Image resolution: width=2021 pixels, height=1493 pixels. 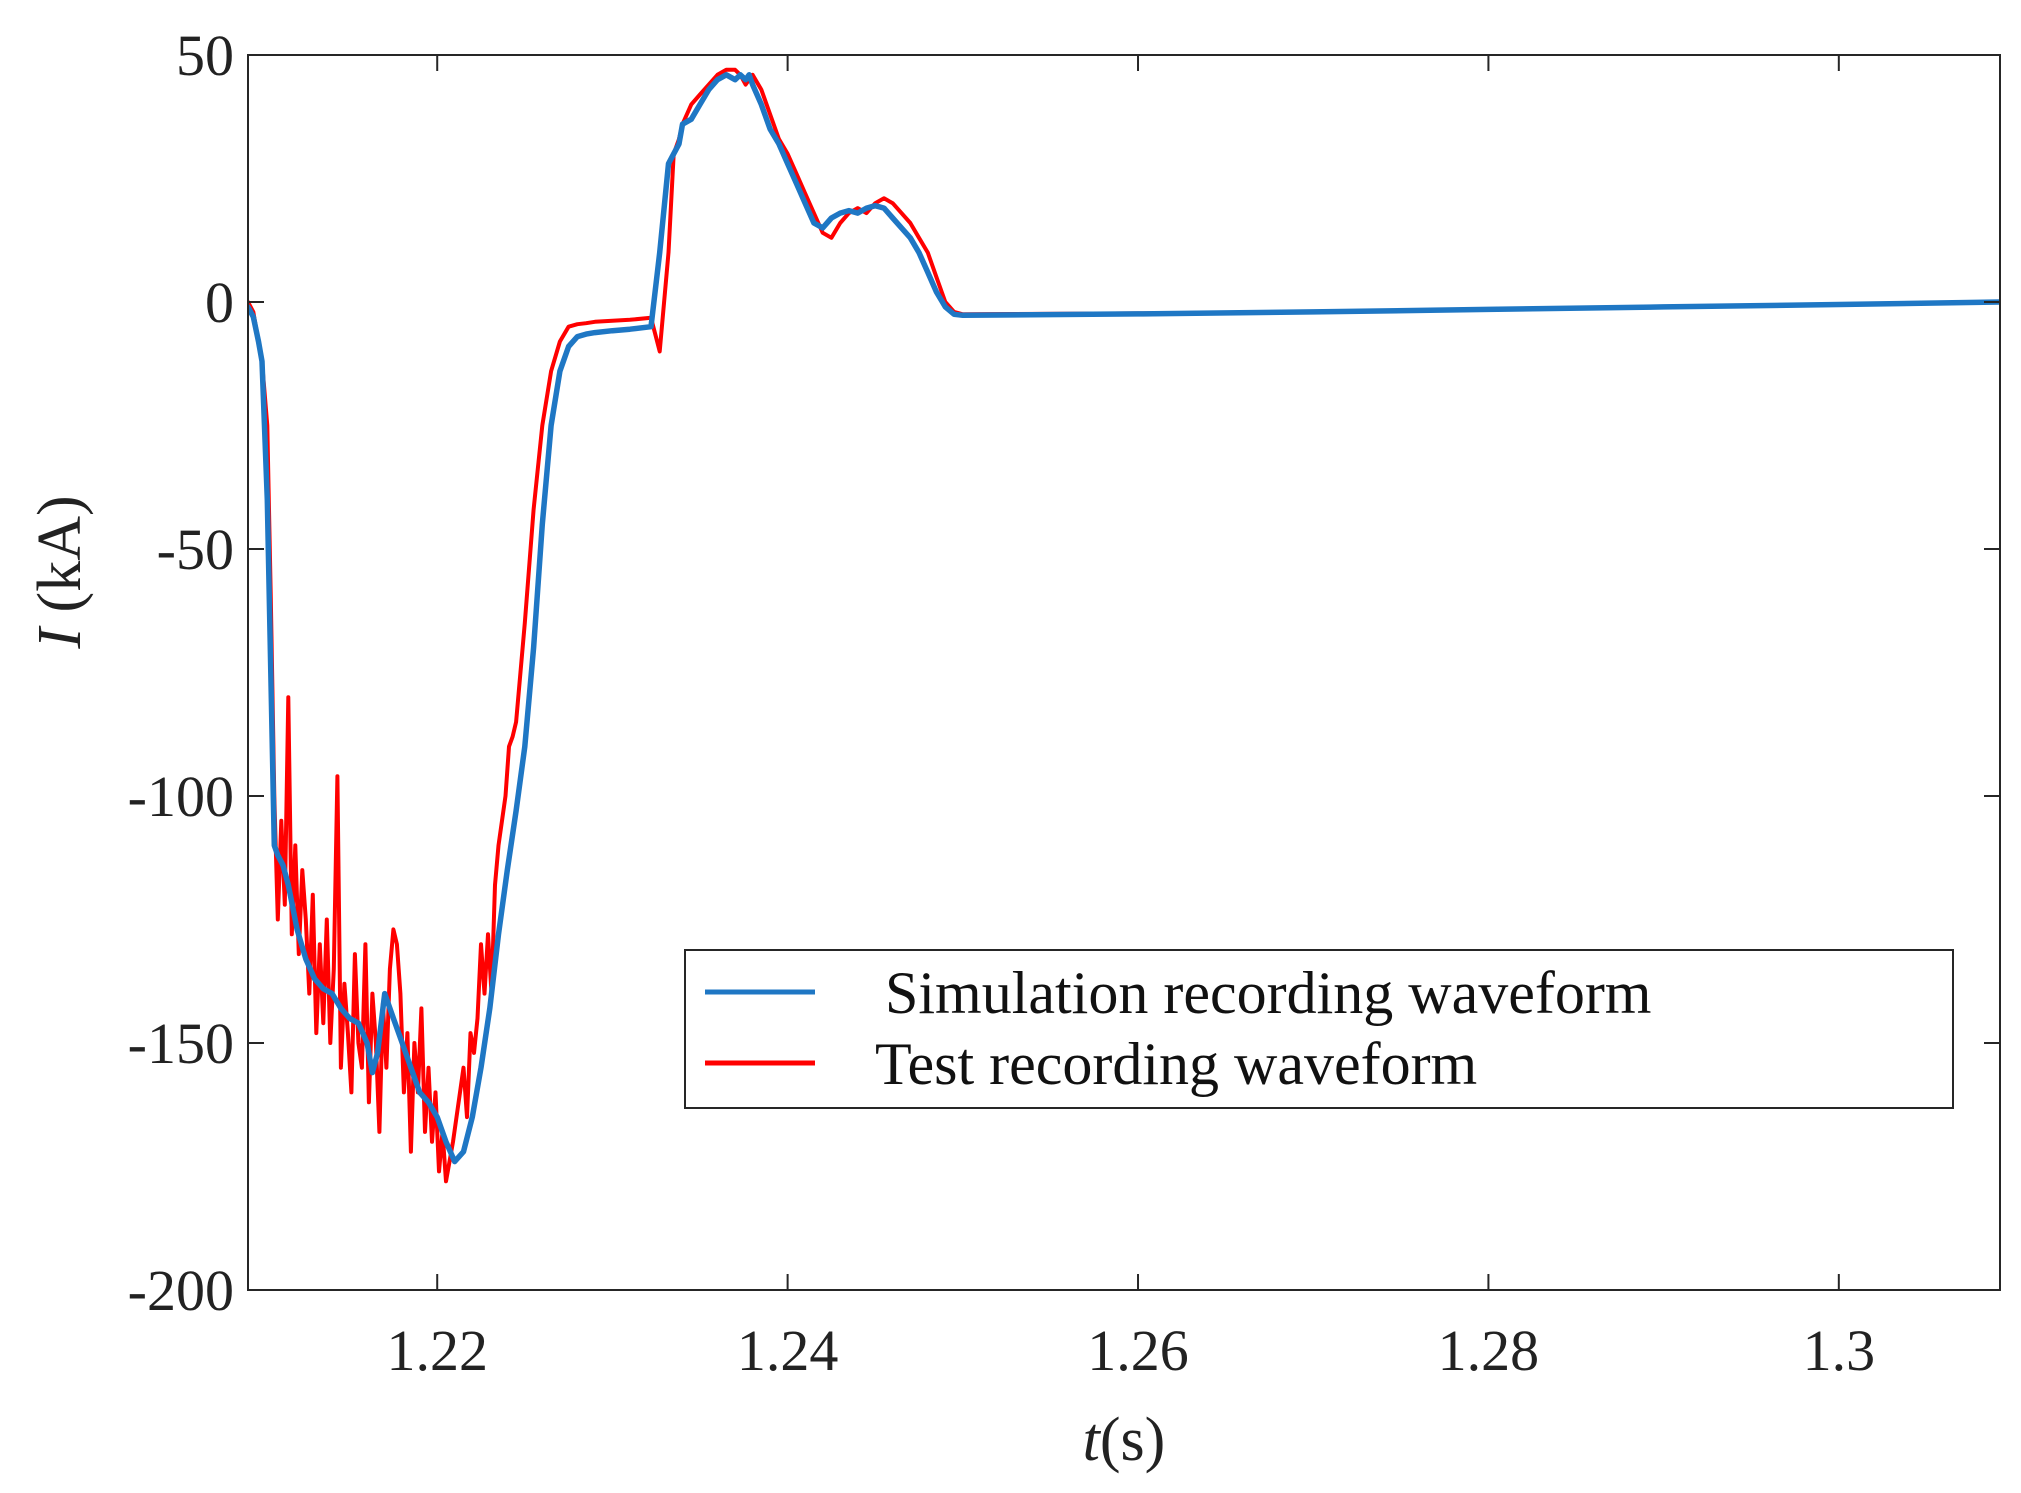 What do you see at coordinates (219, 302) in the screenshot?
I see `y-tick-label: 0` at bounding box center [219, 302].